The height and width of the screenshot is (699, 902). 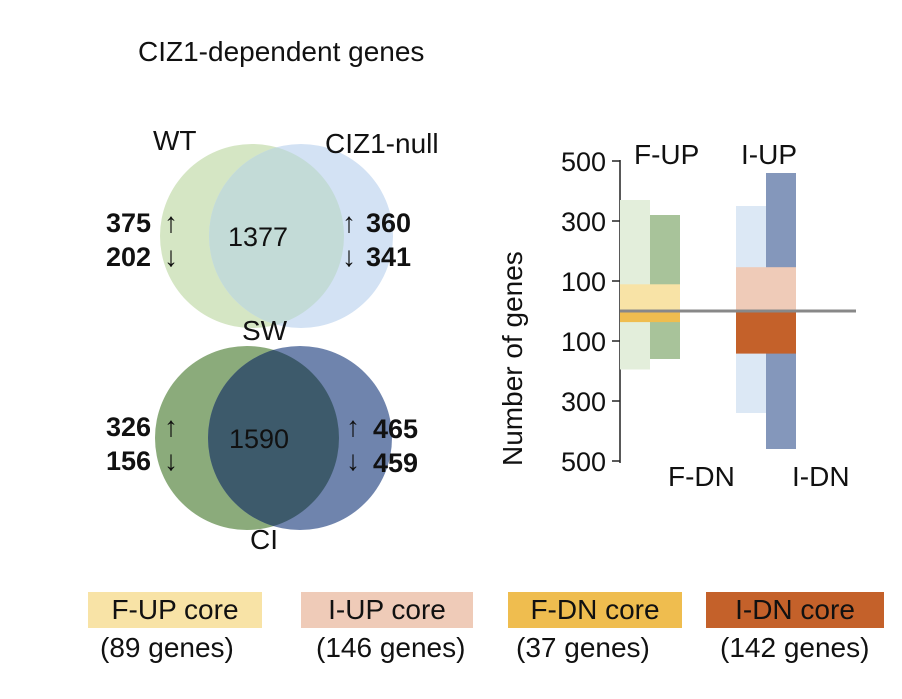 What do you see at coordinates (171, 222) in the screenshot?
I see `venn-top-left-up-arrow-icon: ↑` at bounding box center [171, 222].